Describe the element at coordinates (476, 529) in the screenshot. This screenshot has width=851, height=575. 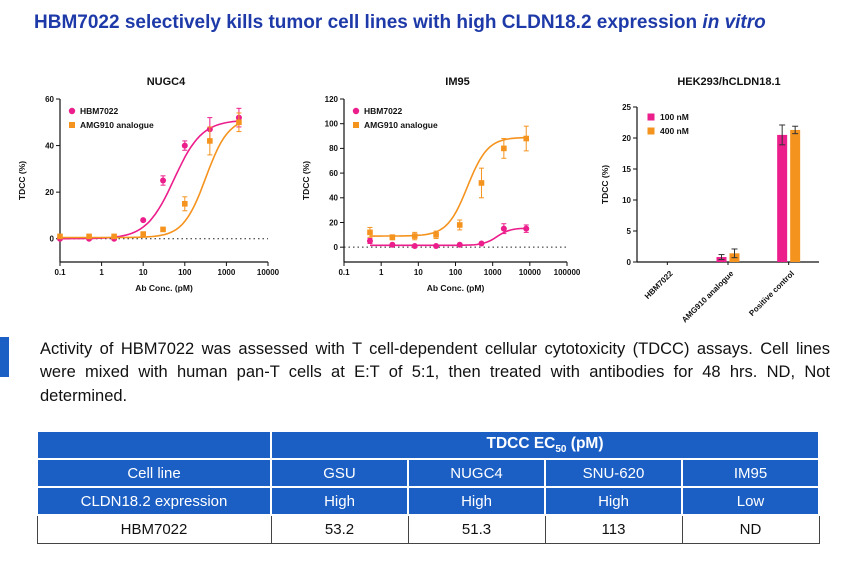
I see `table-cell: 51.3` at that location.